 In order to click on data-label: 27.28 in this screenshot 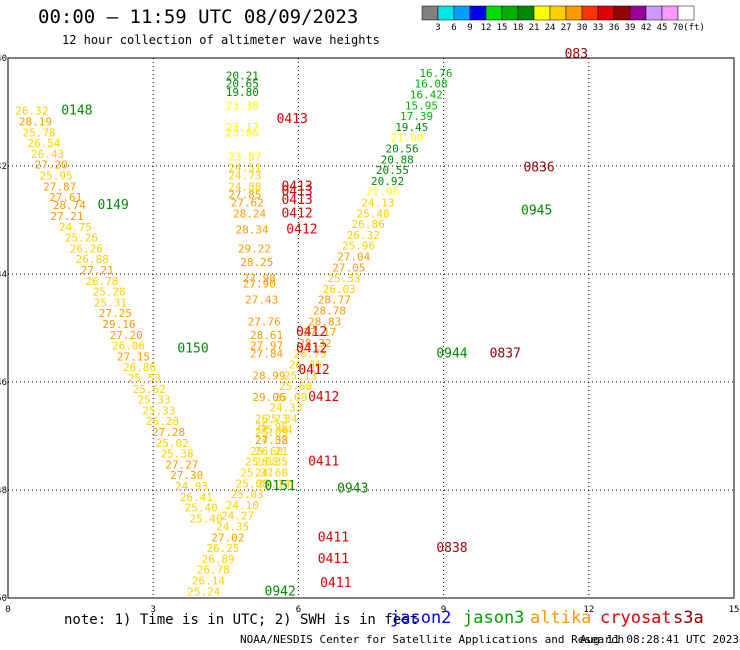, I will do `click(168, 432)`.